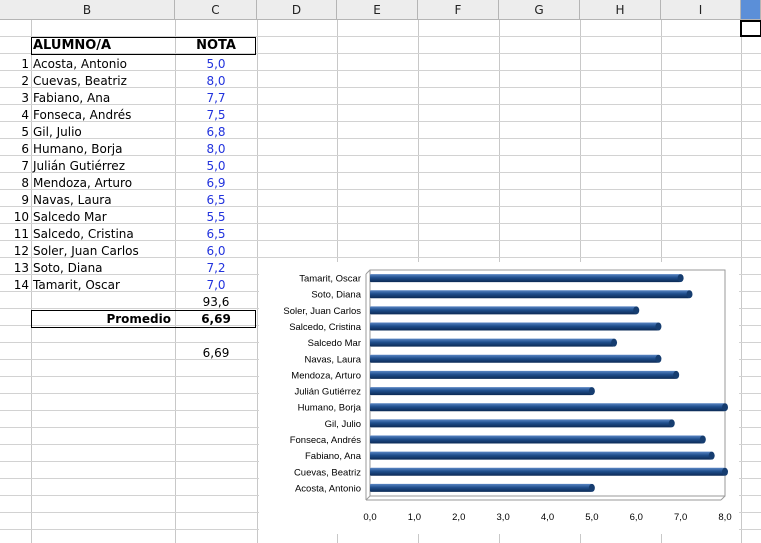 The width and height of the screenshot is (761, 543). I want to click on student-name: Navas, Laura, so click(72, 200).